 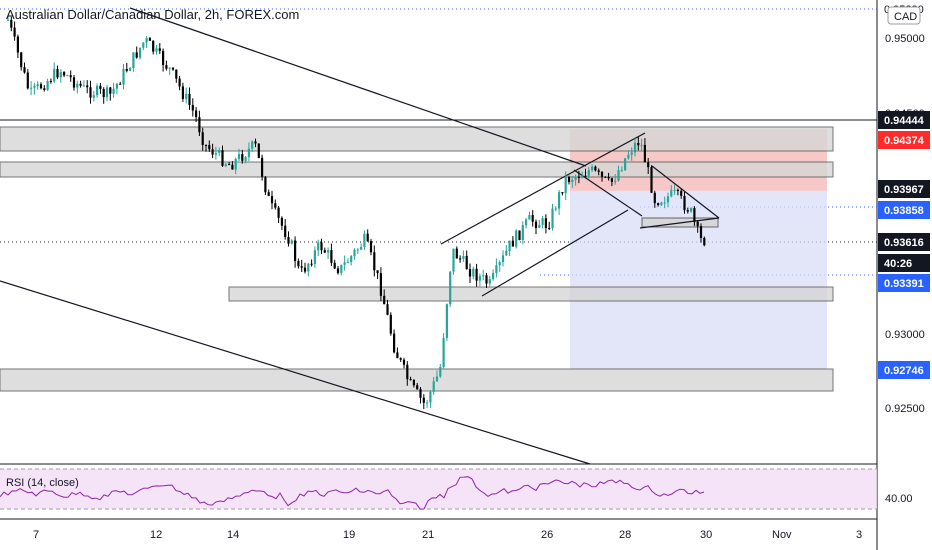 What do you see at coordinates (36, 535) in the screenshot?
I see `time-tick-label: 7` at bounding box center [36, 535].